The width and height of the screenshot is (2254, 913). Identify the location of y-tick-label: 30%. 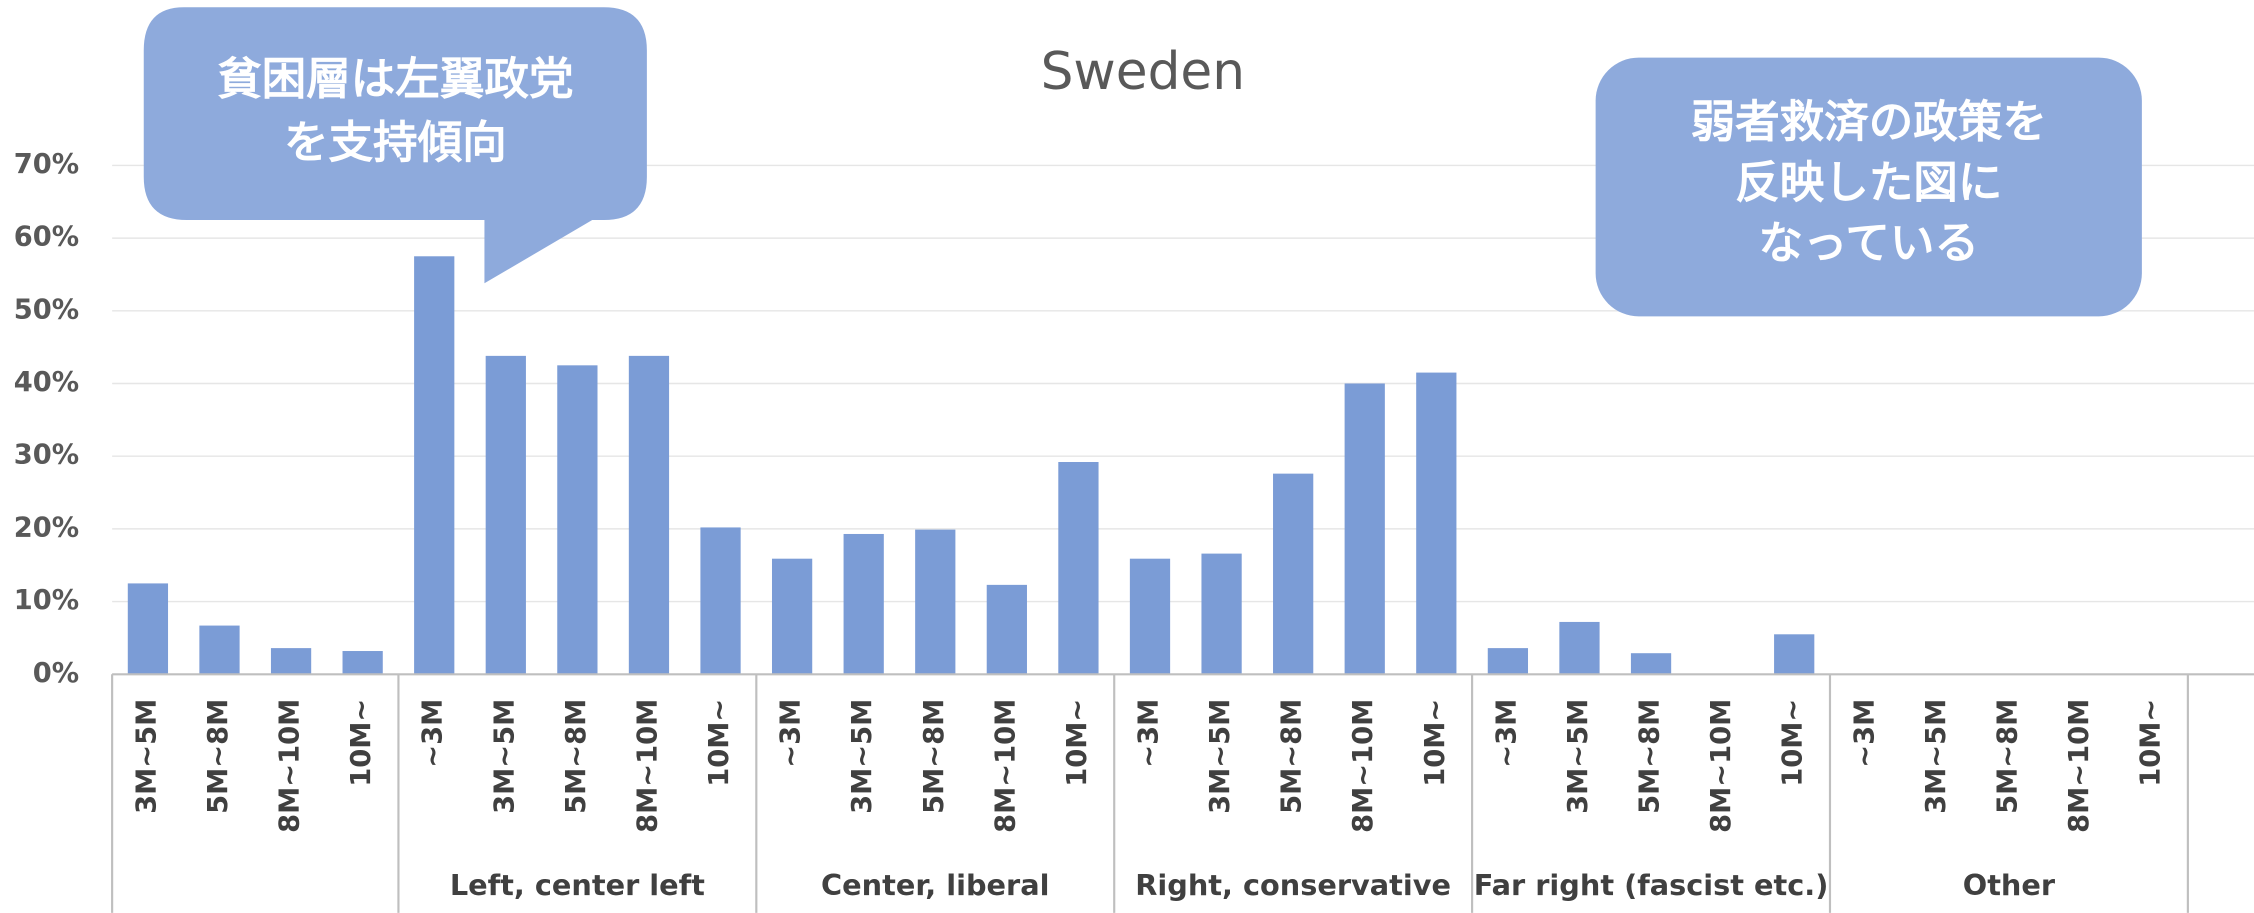
(46, 455).